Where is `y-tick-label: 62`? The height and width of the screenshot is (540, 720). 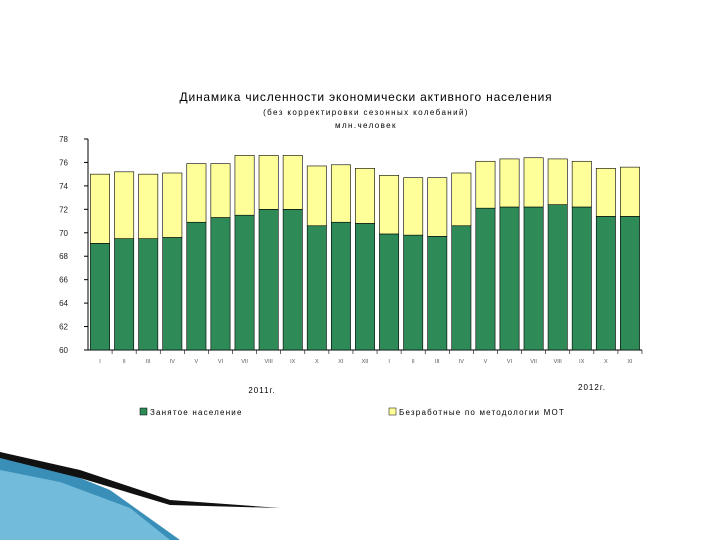
y-tick-label: 62 is located at coordinates (63, 327).